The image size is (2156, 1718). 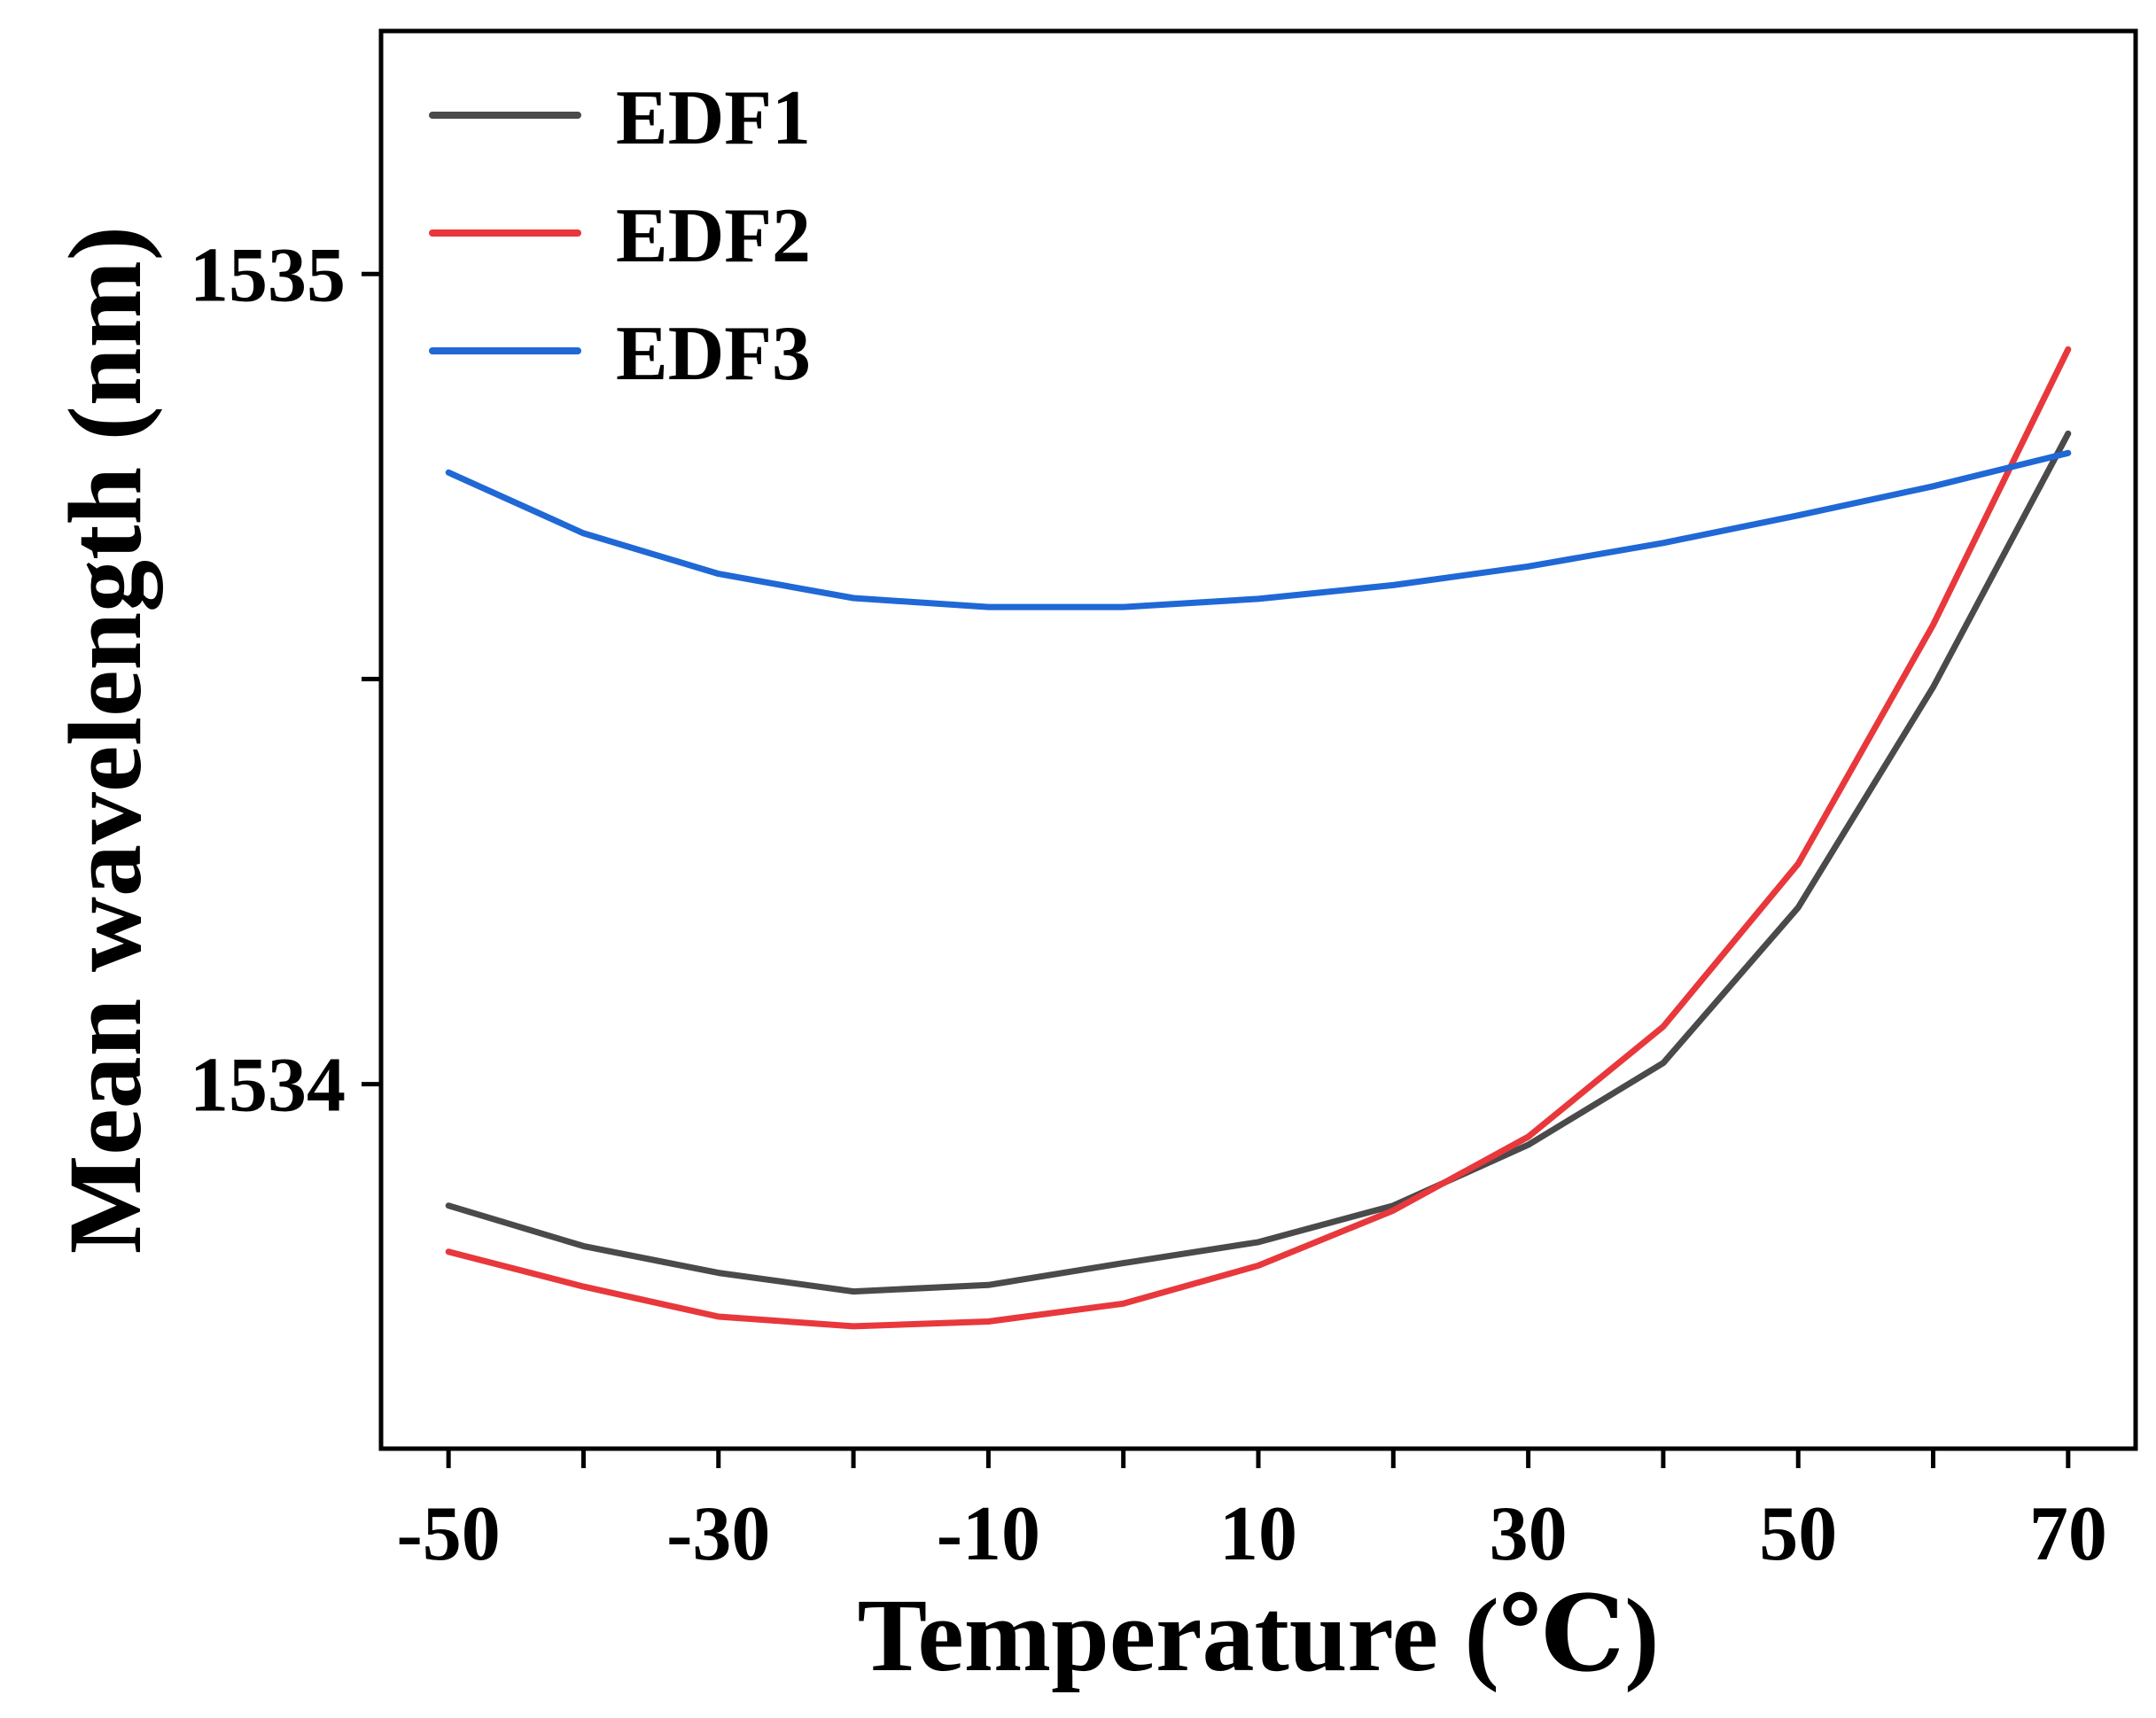 I want to click on series-line-edf3, so click(x=1258, y=529).